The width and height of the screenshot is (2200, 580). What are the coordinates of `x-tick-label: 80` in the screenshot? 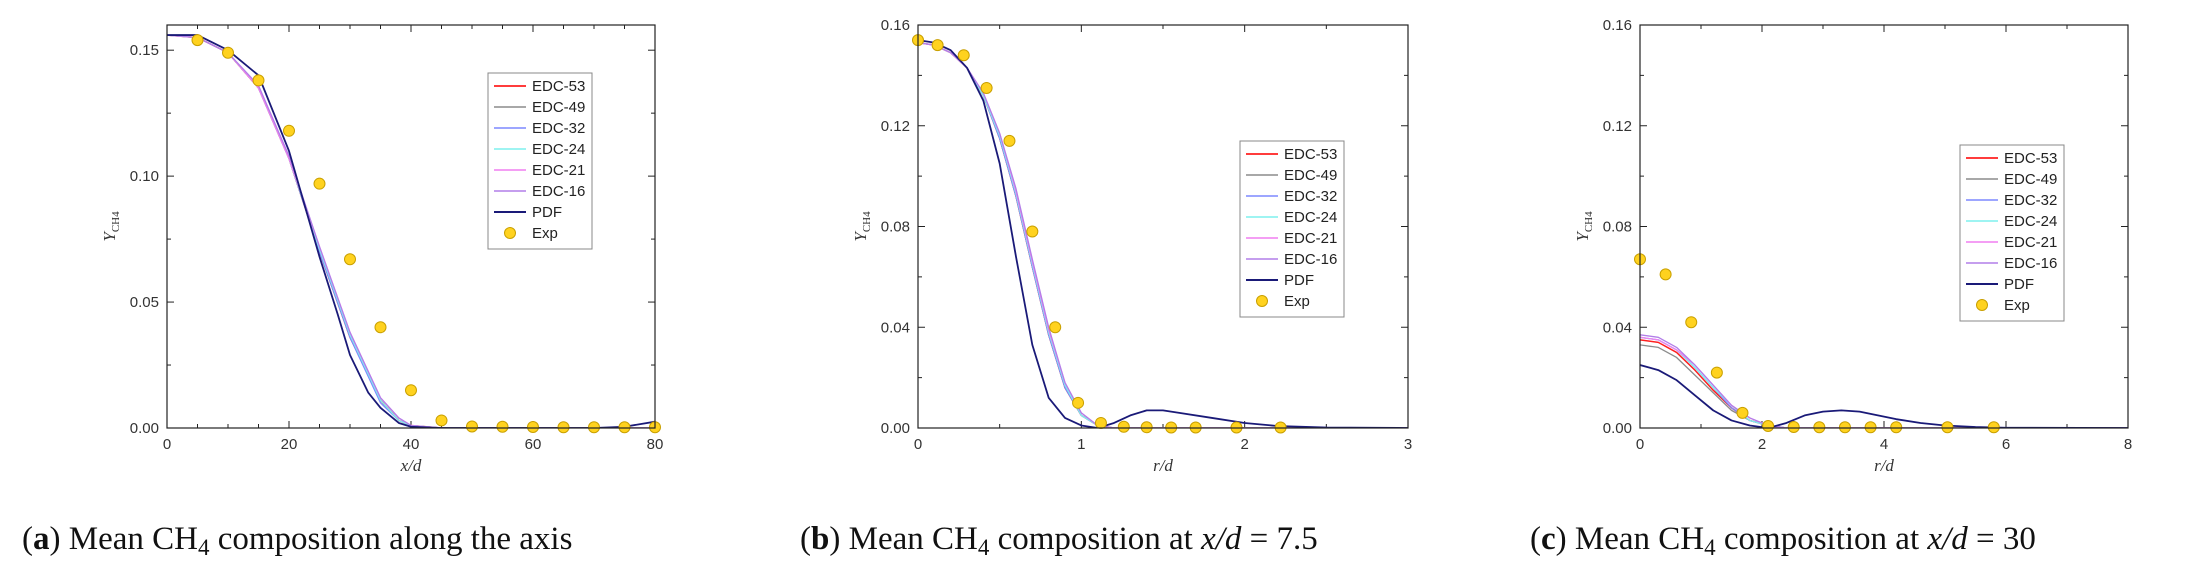 It's located at (655, 444).